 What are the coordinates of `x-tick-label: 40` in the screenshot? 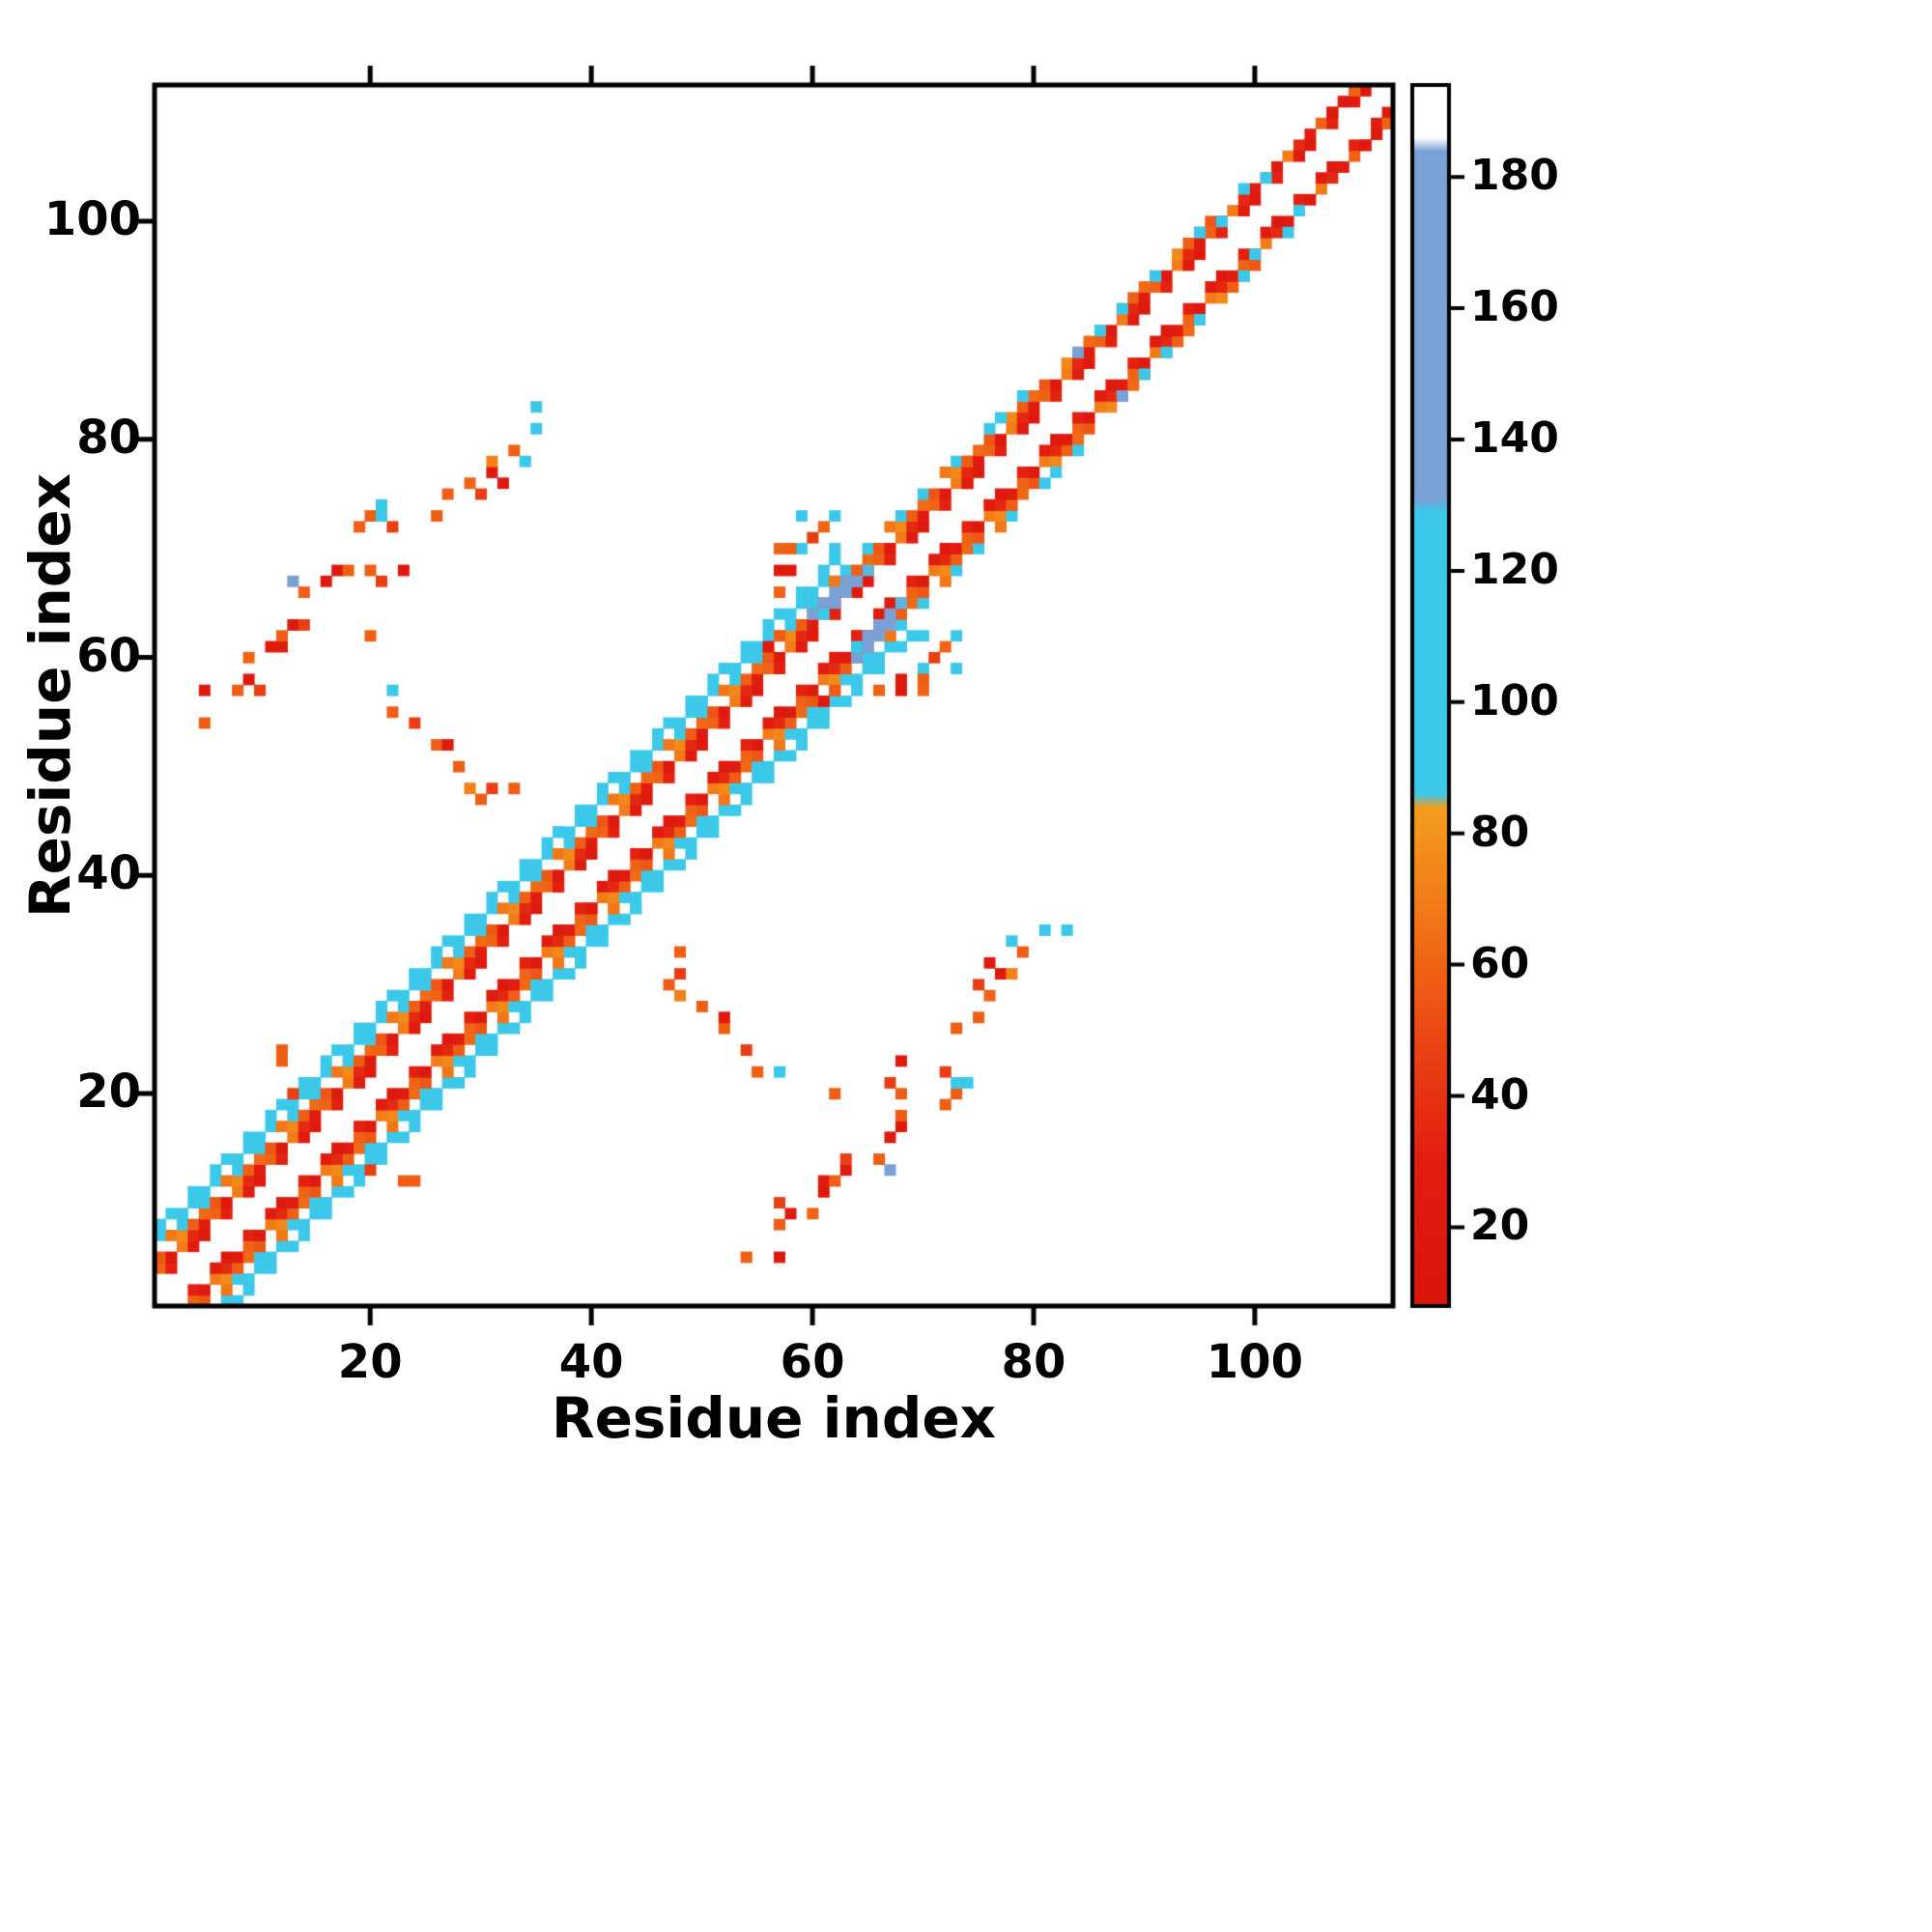 It's located at (591, 1362).